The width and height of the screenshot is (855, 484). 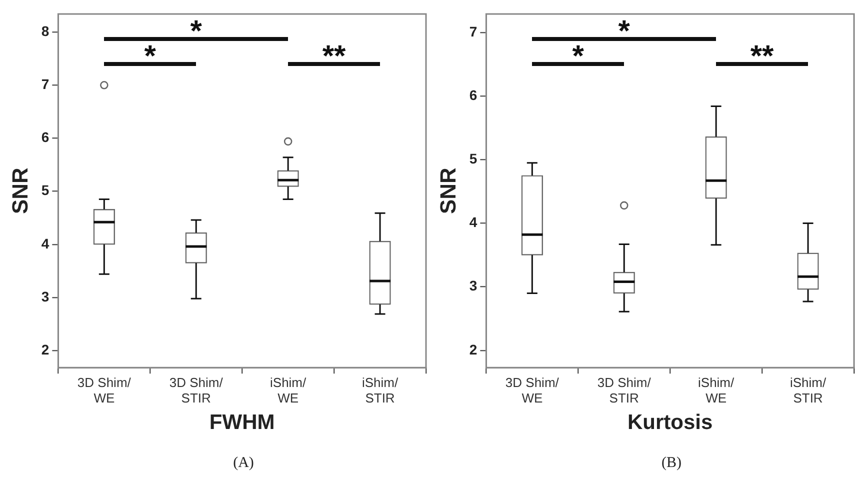 I want to click on text: (B), so click(x=671, y=463).